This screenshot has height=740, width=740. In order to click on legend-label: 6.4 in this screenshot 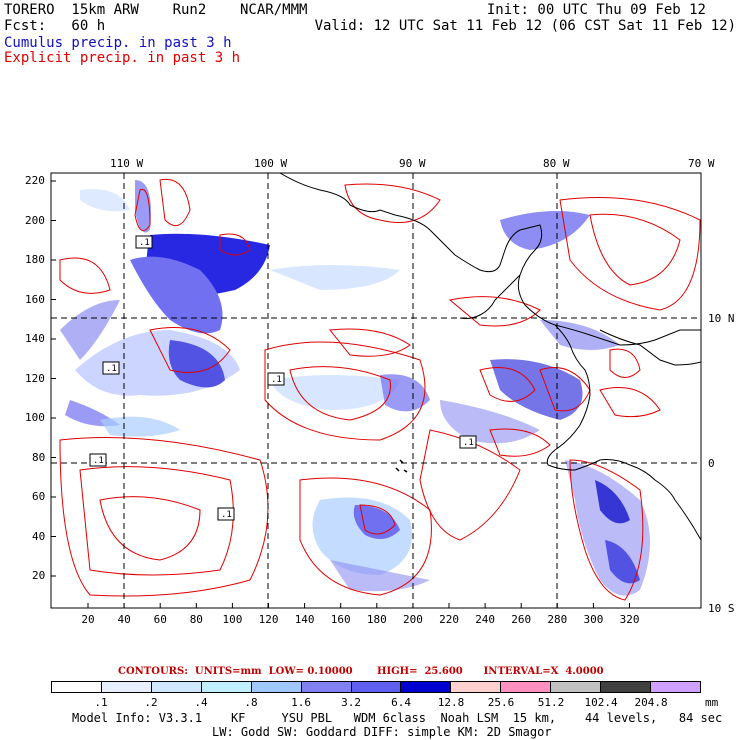, I will do `click(401, 702)`.